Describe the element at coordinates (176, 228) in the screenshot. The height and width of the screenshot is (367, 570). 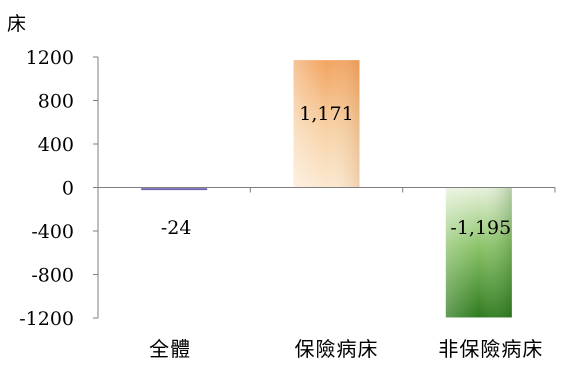
I see `data-label-1: -24` at that location.